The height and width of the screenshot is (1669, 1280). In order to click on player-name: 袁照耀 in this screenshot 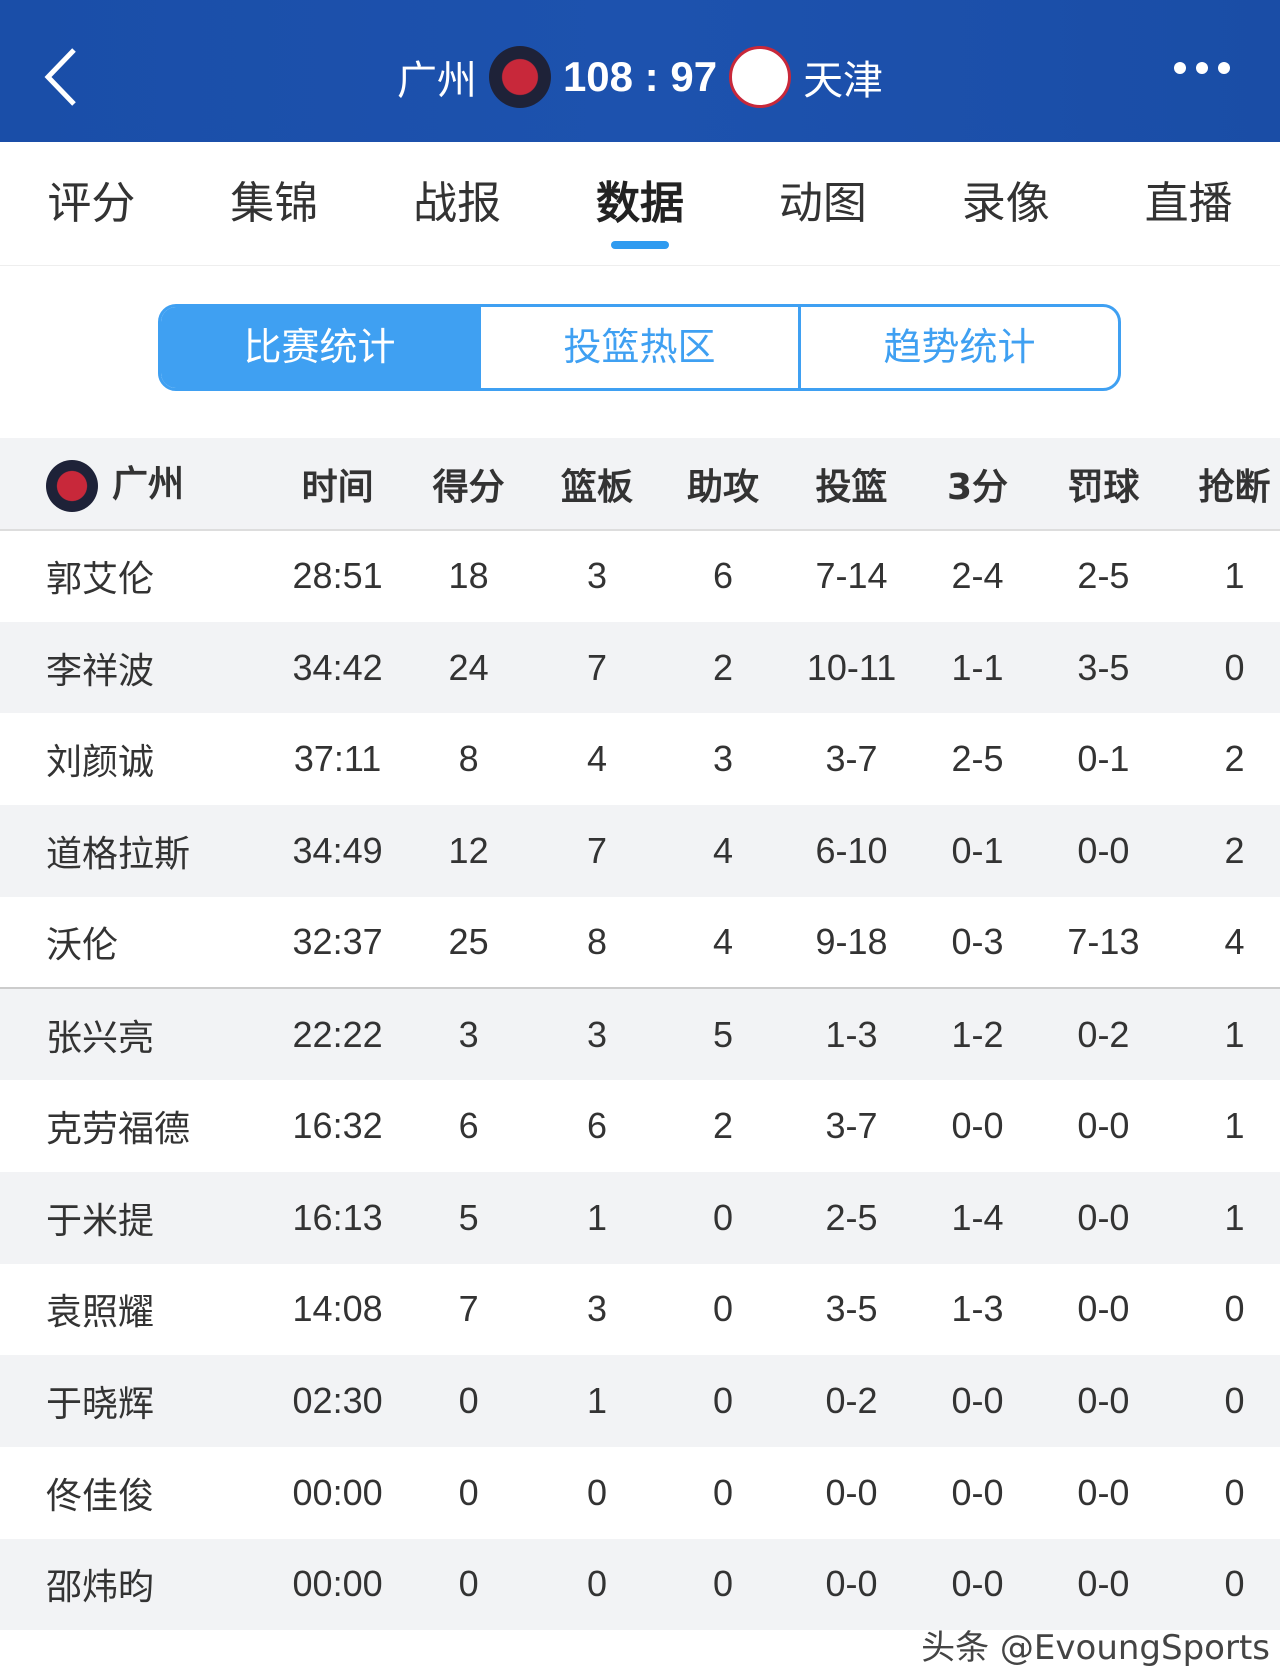, I will do `click(100, 1313)`.